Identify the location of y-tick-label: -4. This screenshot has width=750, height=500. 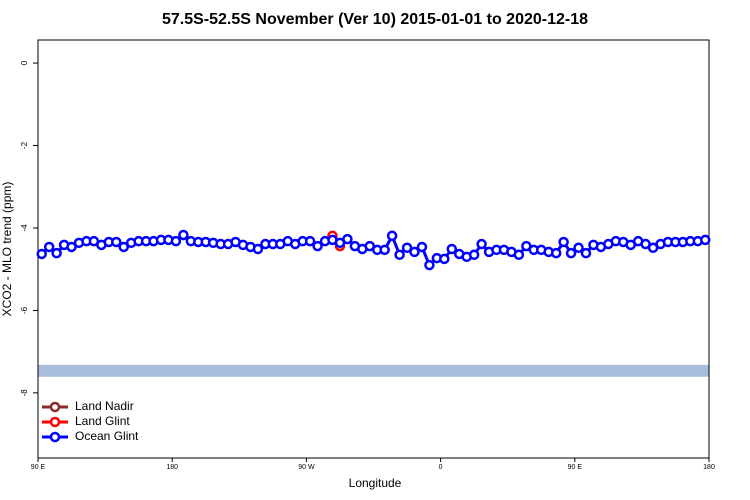
(24, 228).